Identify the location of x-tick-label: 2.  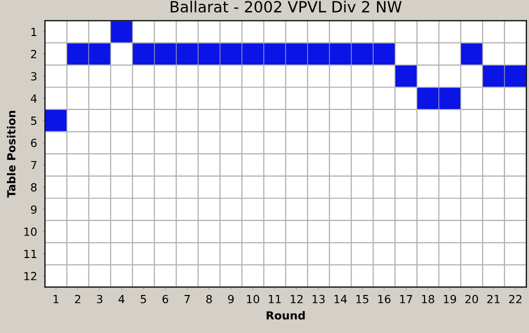
(77, 299).